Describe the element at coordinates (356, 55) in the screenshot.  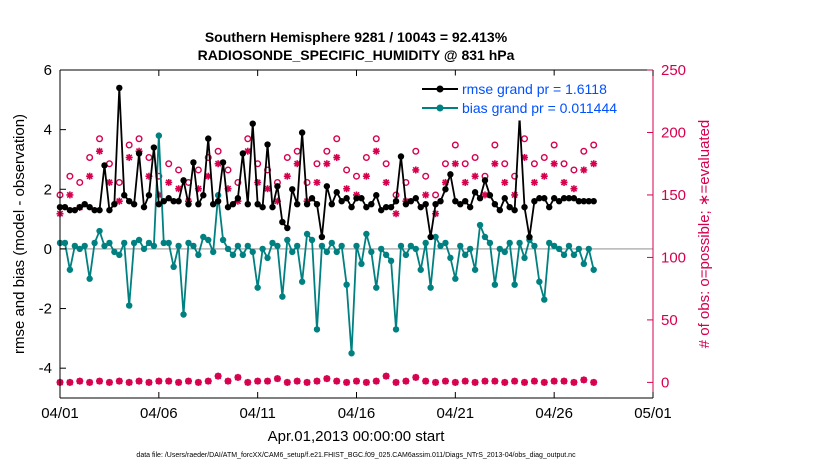
I see `chart-title-line2: RADIOSONDE_SPECIFIC_HUMIDITY @ 831 hPa` at that location.